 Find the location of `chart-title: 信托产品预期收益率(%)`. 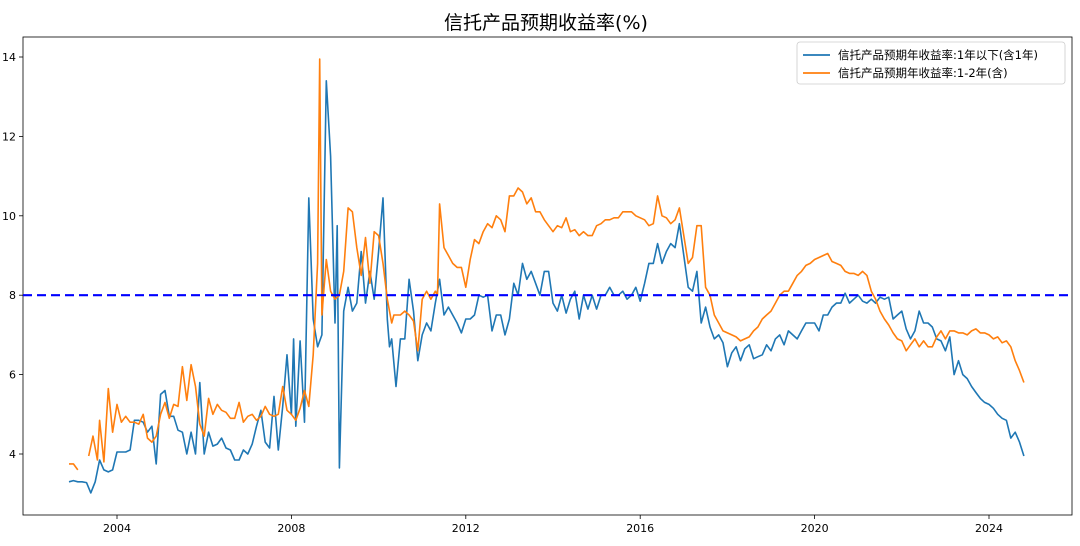

chart-title: 信托产品预期收益率(%) is located at coordinates (546, 23).